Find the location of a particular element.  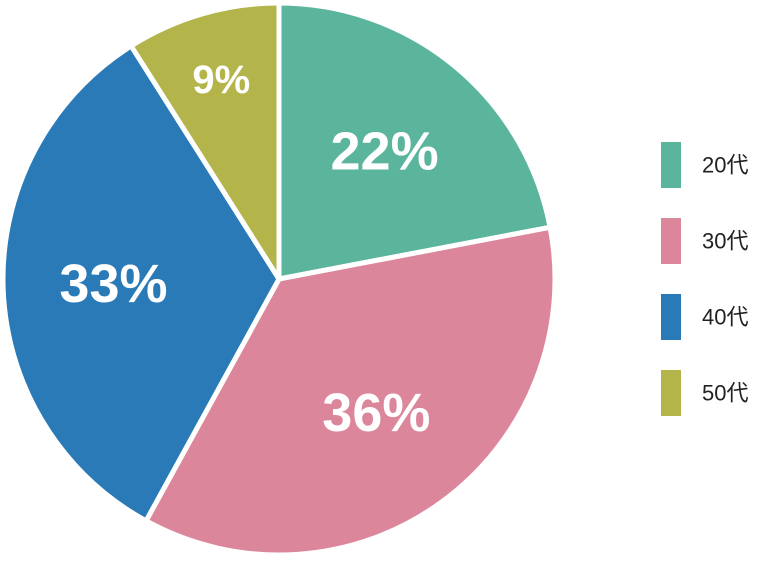

pie-slice is located at coordinates (205, 141).